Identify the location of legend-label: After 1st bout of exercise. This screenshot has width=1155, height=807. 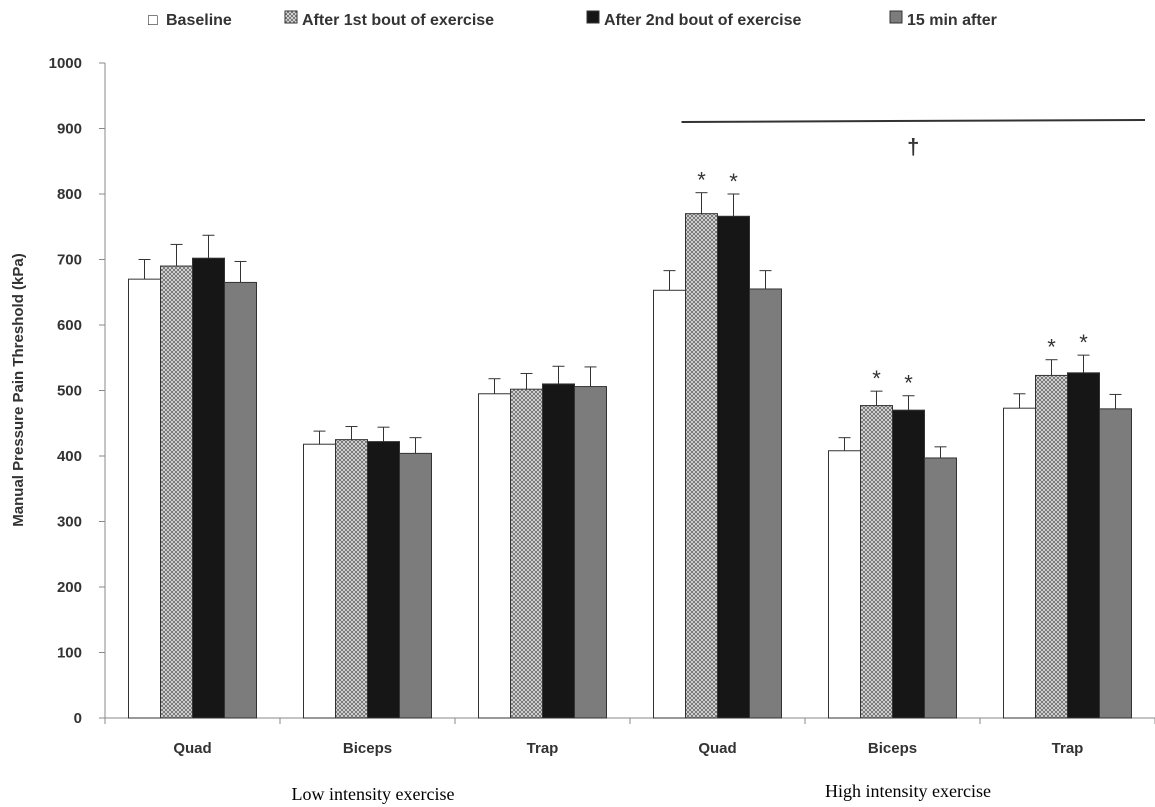
(398, 20).